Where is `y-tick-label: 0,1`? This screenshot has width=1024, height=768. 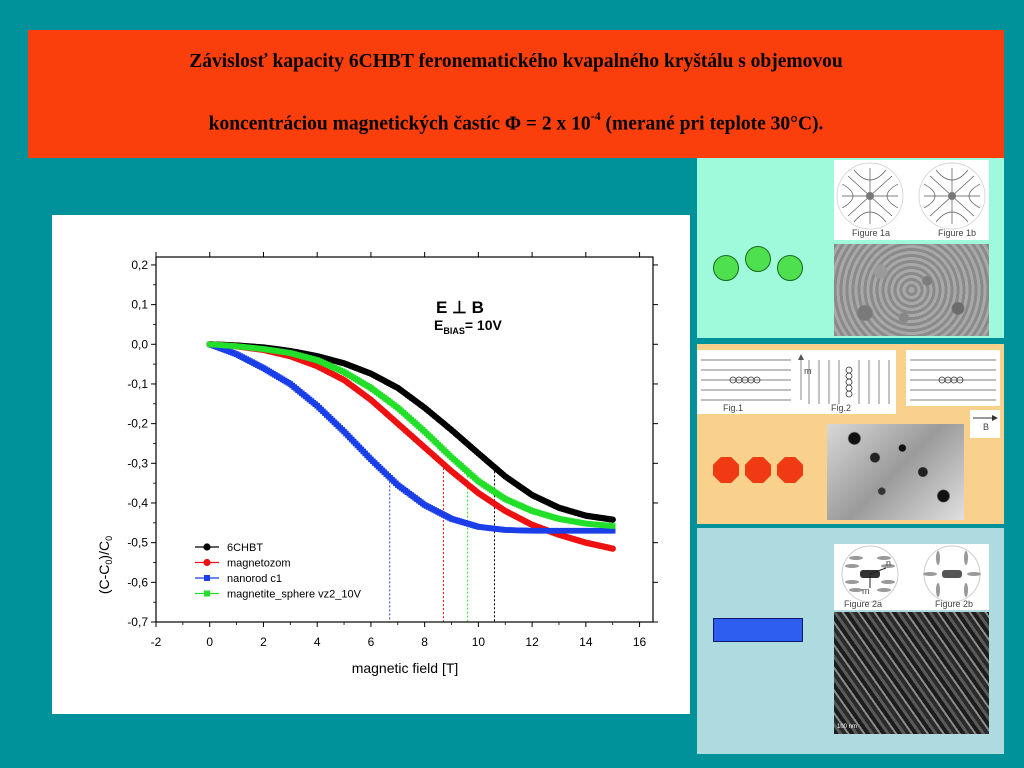
y-tick-label: 0,1 is located at coordinates (139, 305).